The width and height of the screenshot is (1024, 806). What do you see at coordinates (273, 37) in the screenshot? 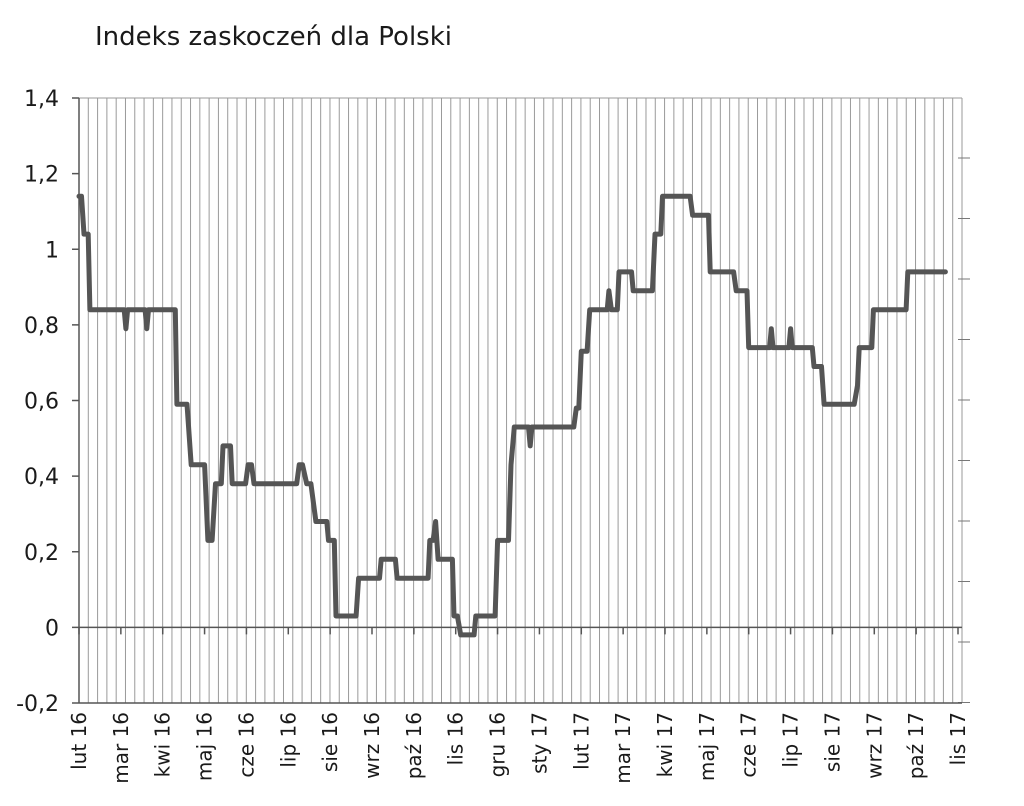
I see `chart-title: Indeks zaskoczeń dla Polski` at bounding box center [273, 37].